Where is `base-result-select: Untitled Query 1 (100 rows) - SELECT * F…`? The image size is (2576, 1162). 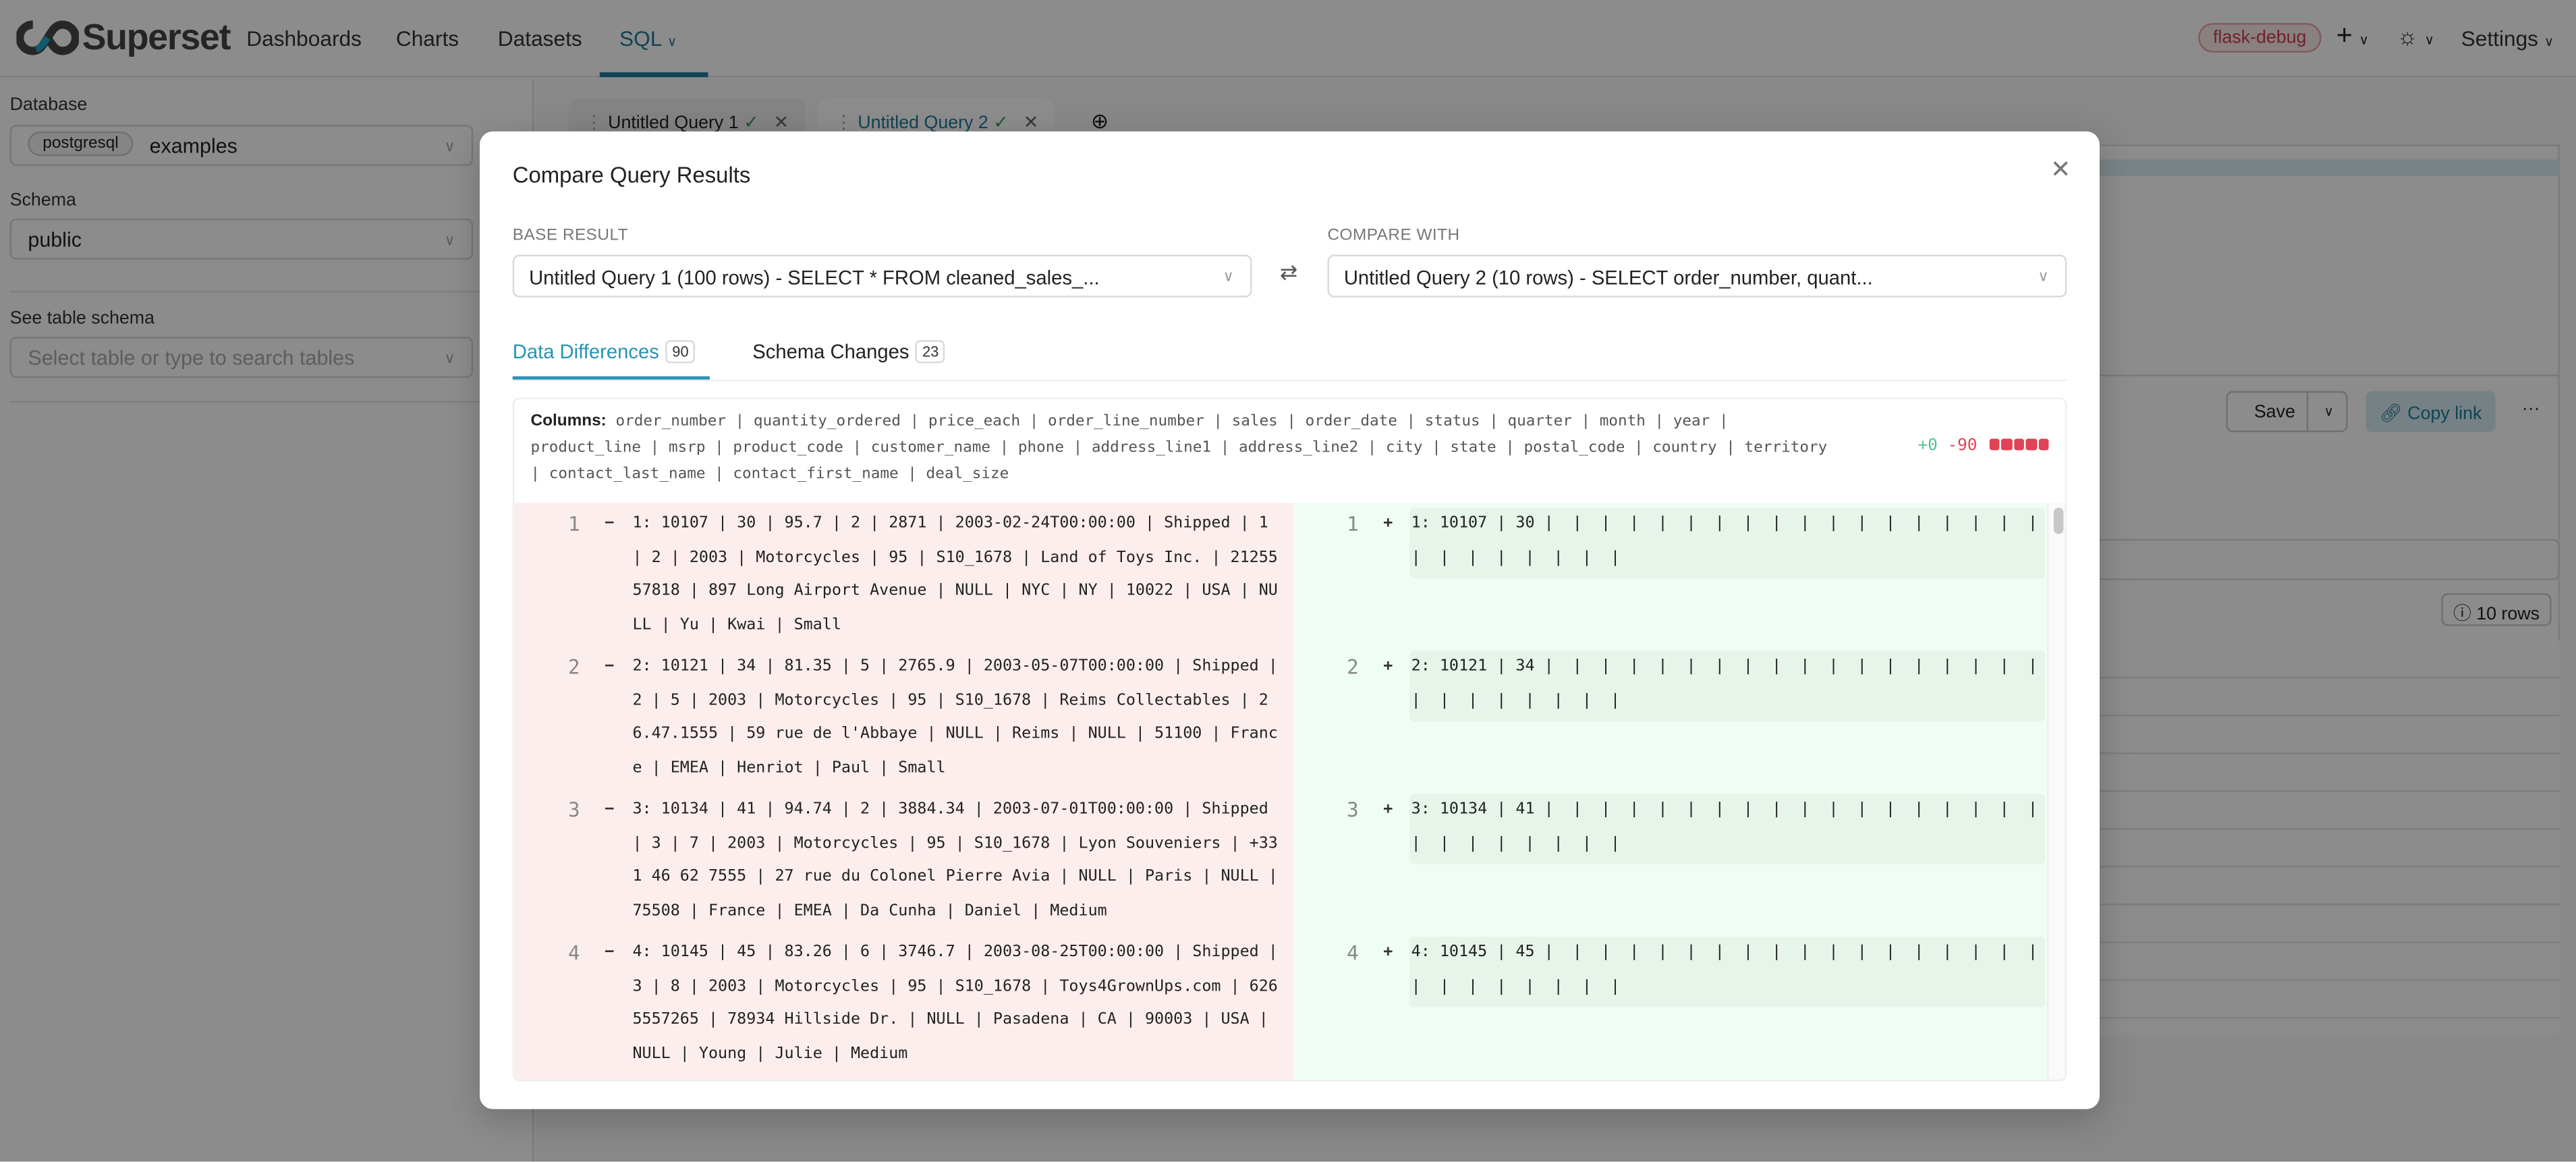
base-result-select: Untitled Query 1 (100 rows) - SELECT * F… is located at coordinates (882, 276).